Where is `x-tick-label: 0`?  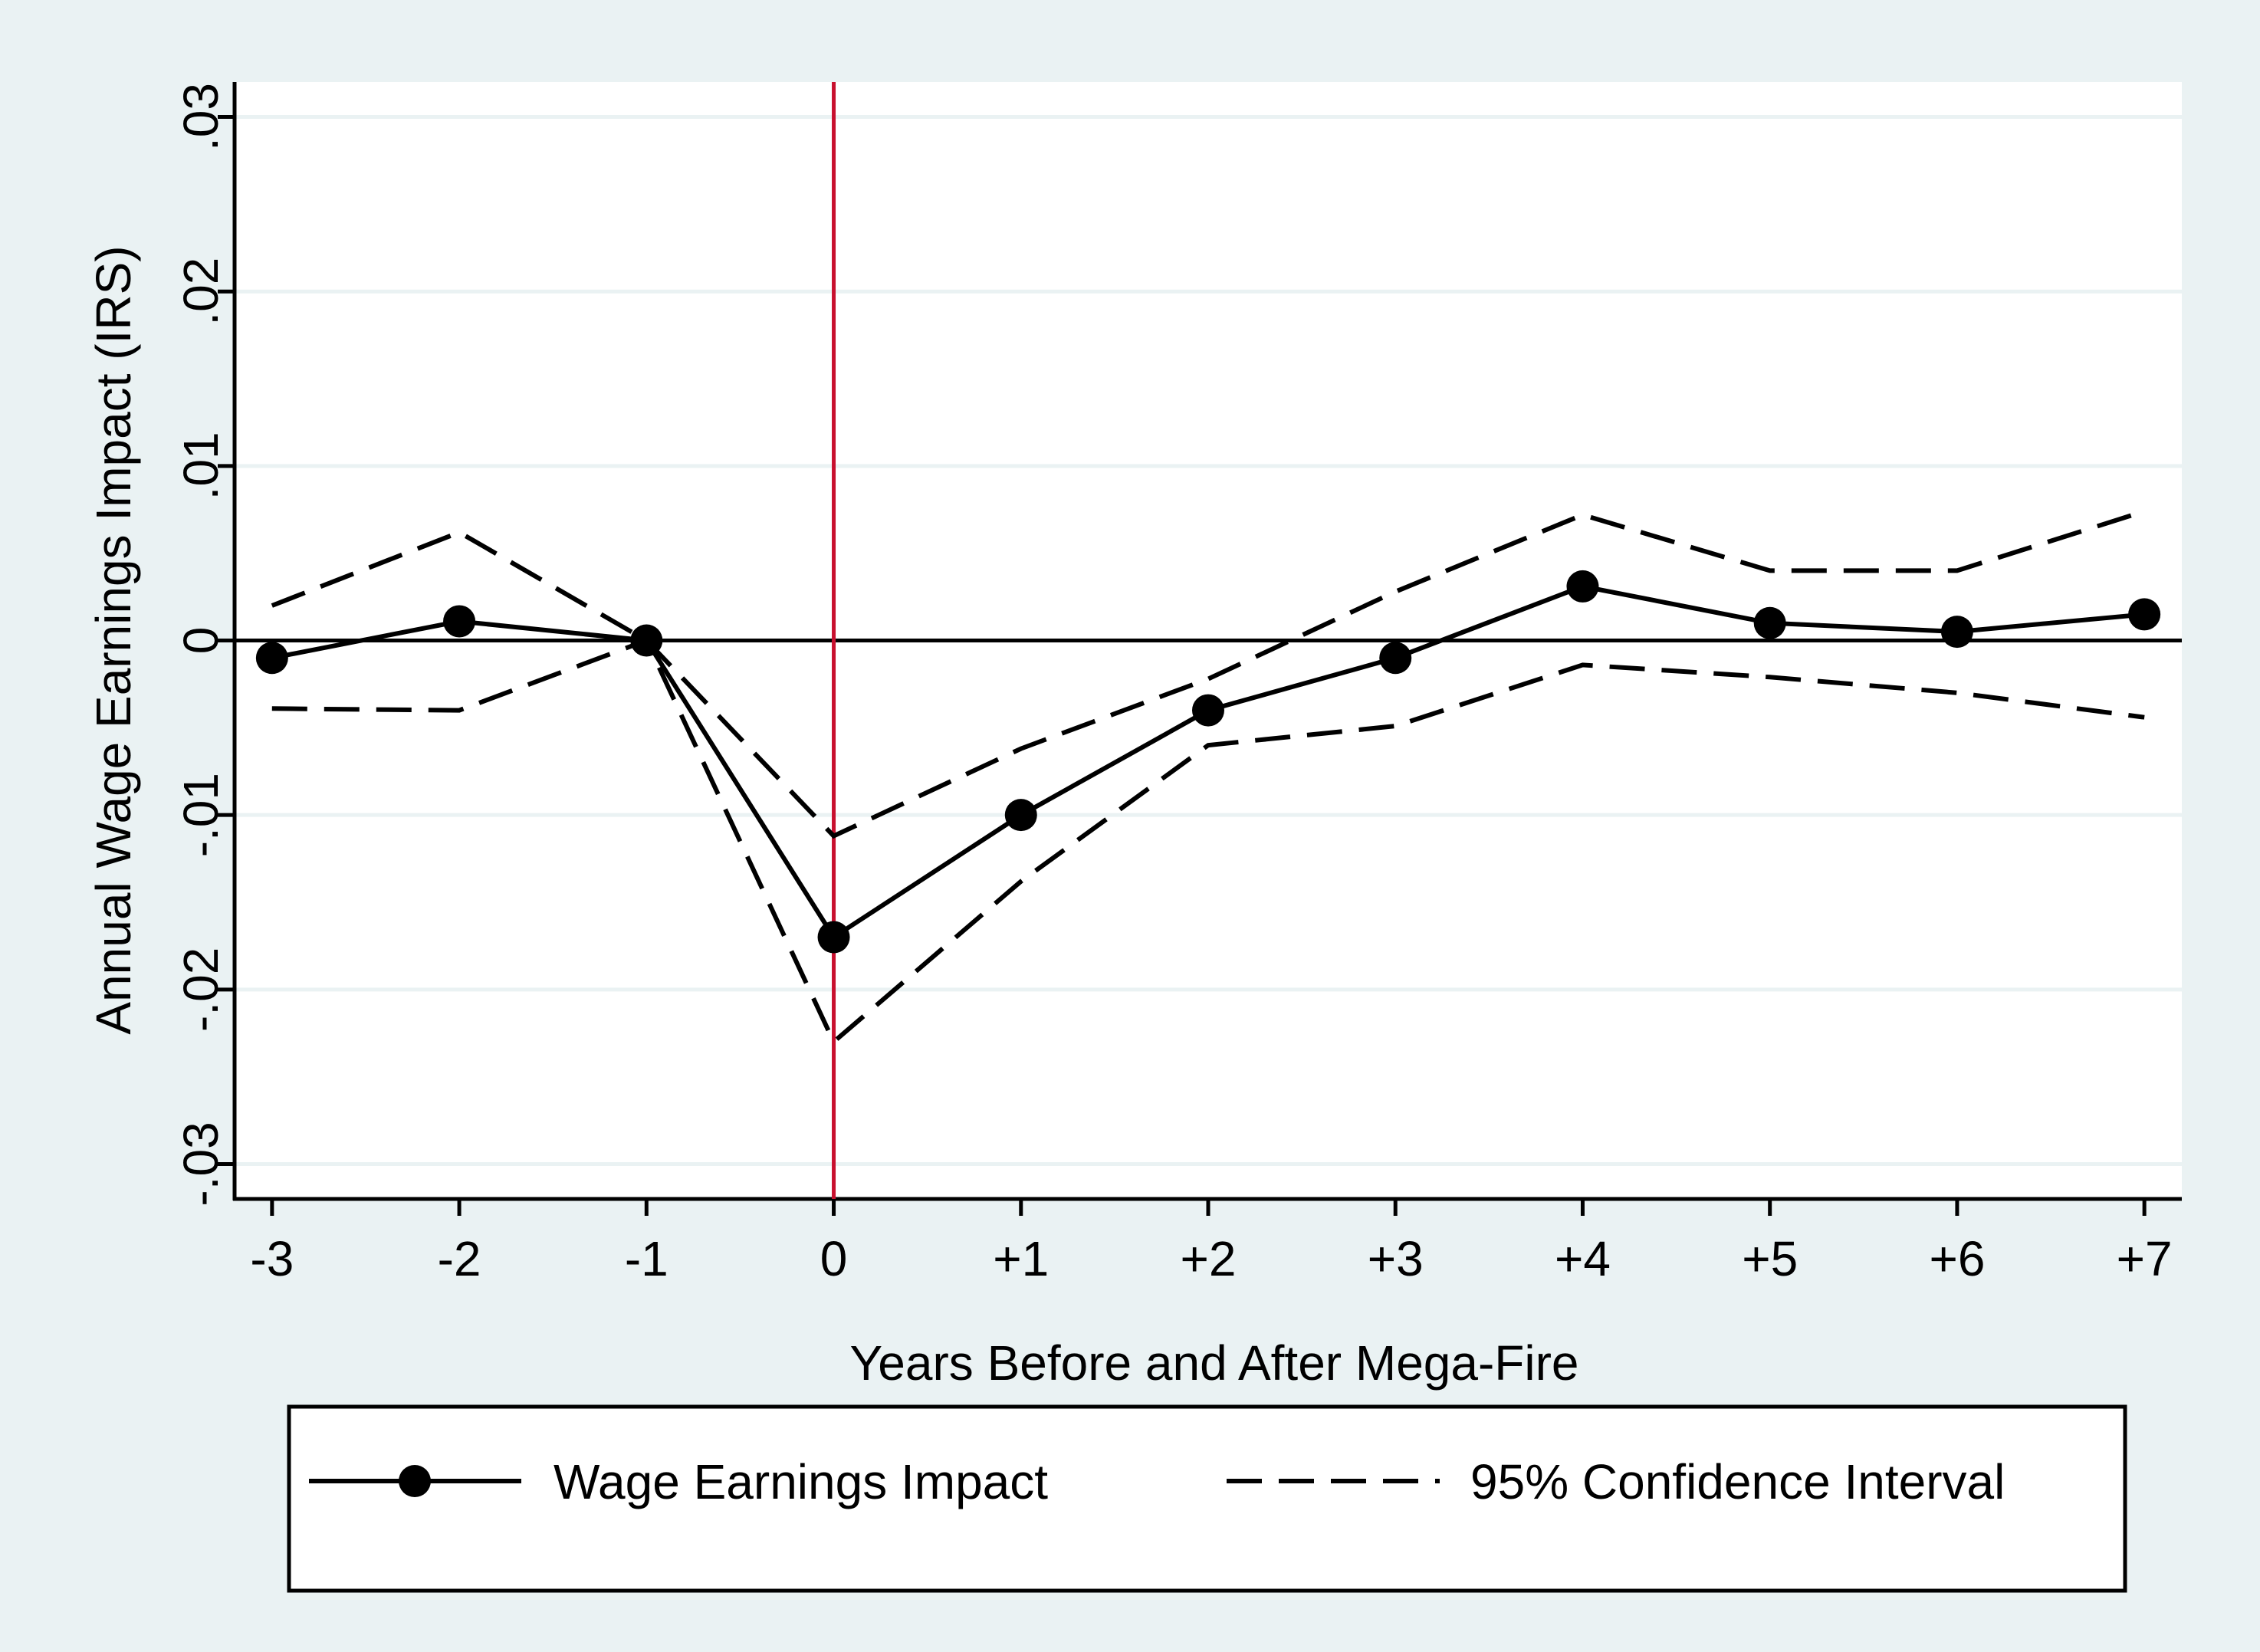 x-tick-label: 0 is located at coordinates (834, 1258).